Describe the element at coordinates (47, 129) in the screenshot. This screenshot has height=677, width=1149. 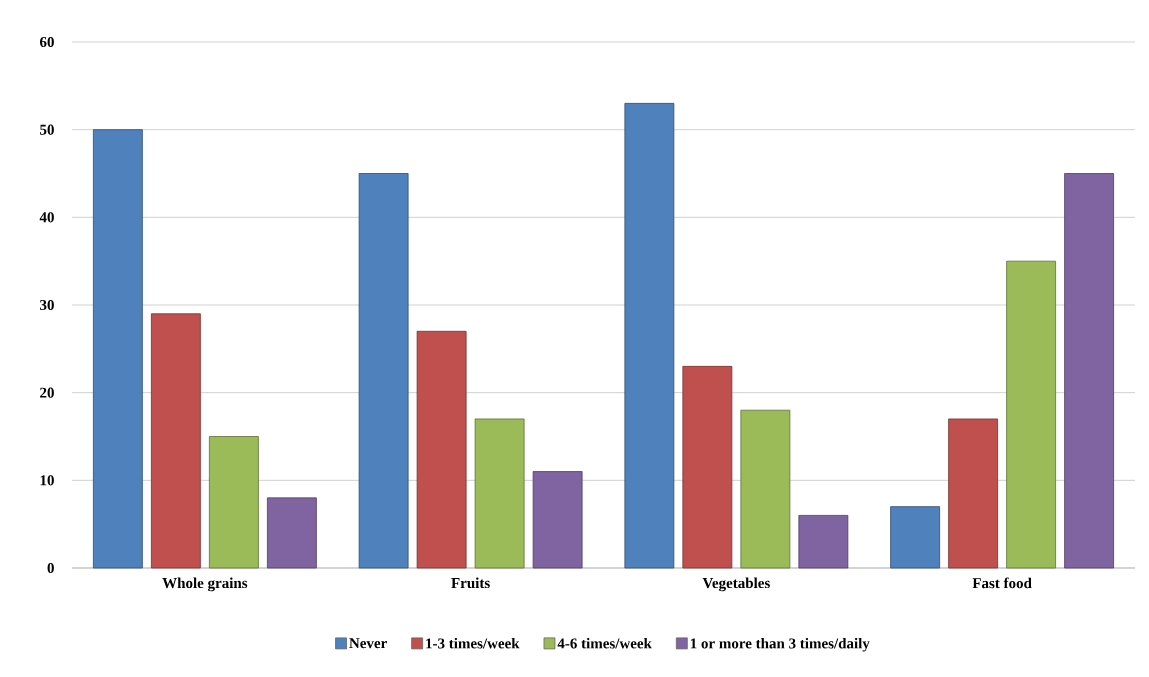
I see `y-tick-label: 50` at that location.